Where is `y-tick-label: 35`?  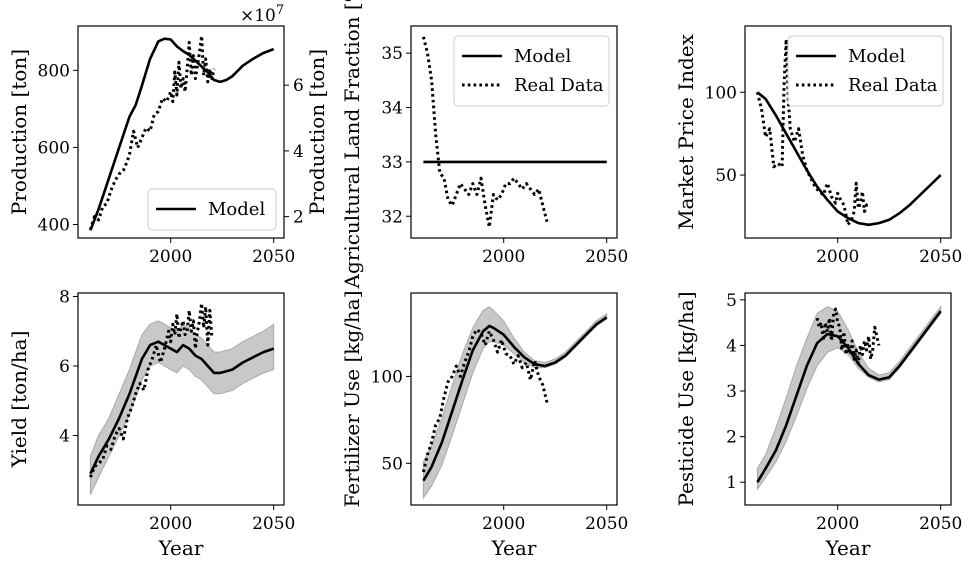 y-tick-label: 35 is located at coordinates (392, 54).